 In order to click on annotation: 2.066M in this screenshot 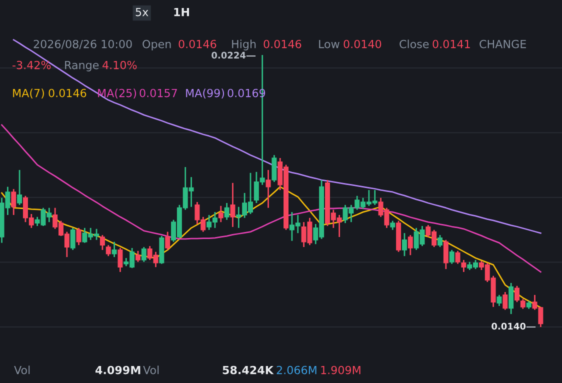, I will do `click(296, 370)`.